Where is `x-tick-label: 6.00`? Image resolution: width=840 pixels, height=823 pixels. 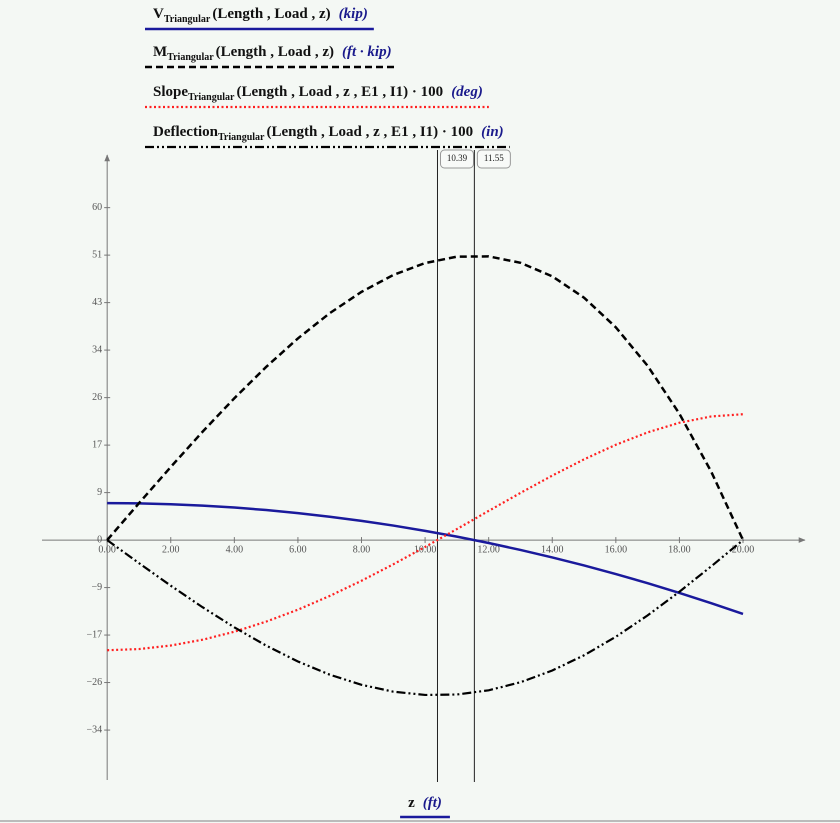 x-tick-label: 6.00 is located at coordinates (298, 549).